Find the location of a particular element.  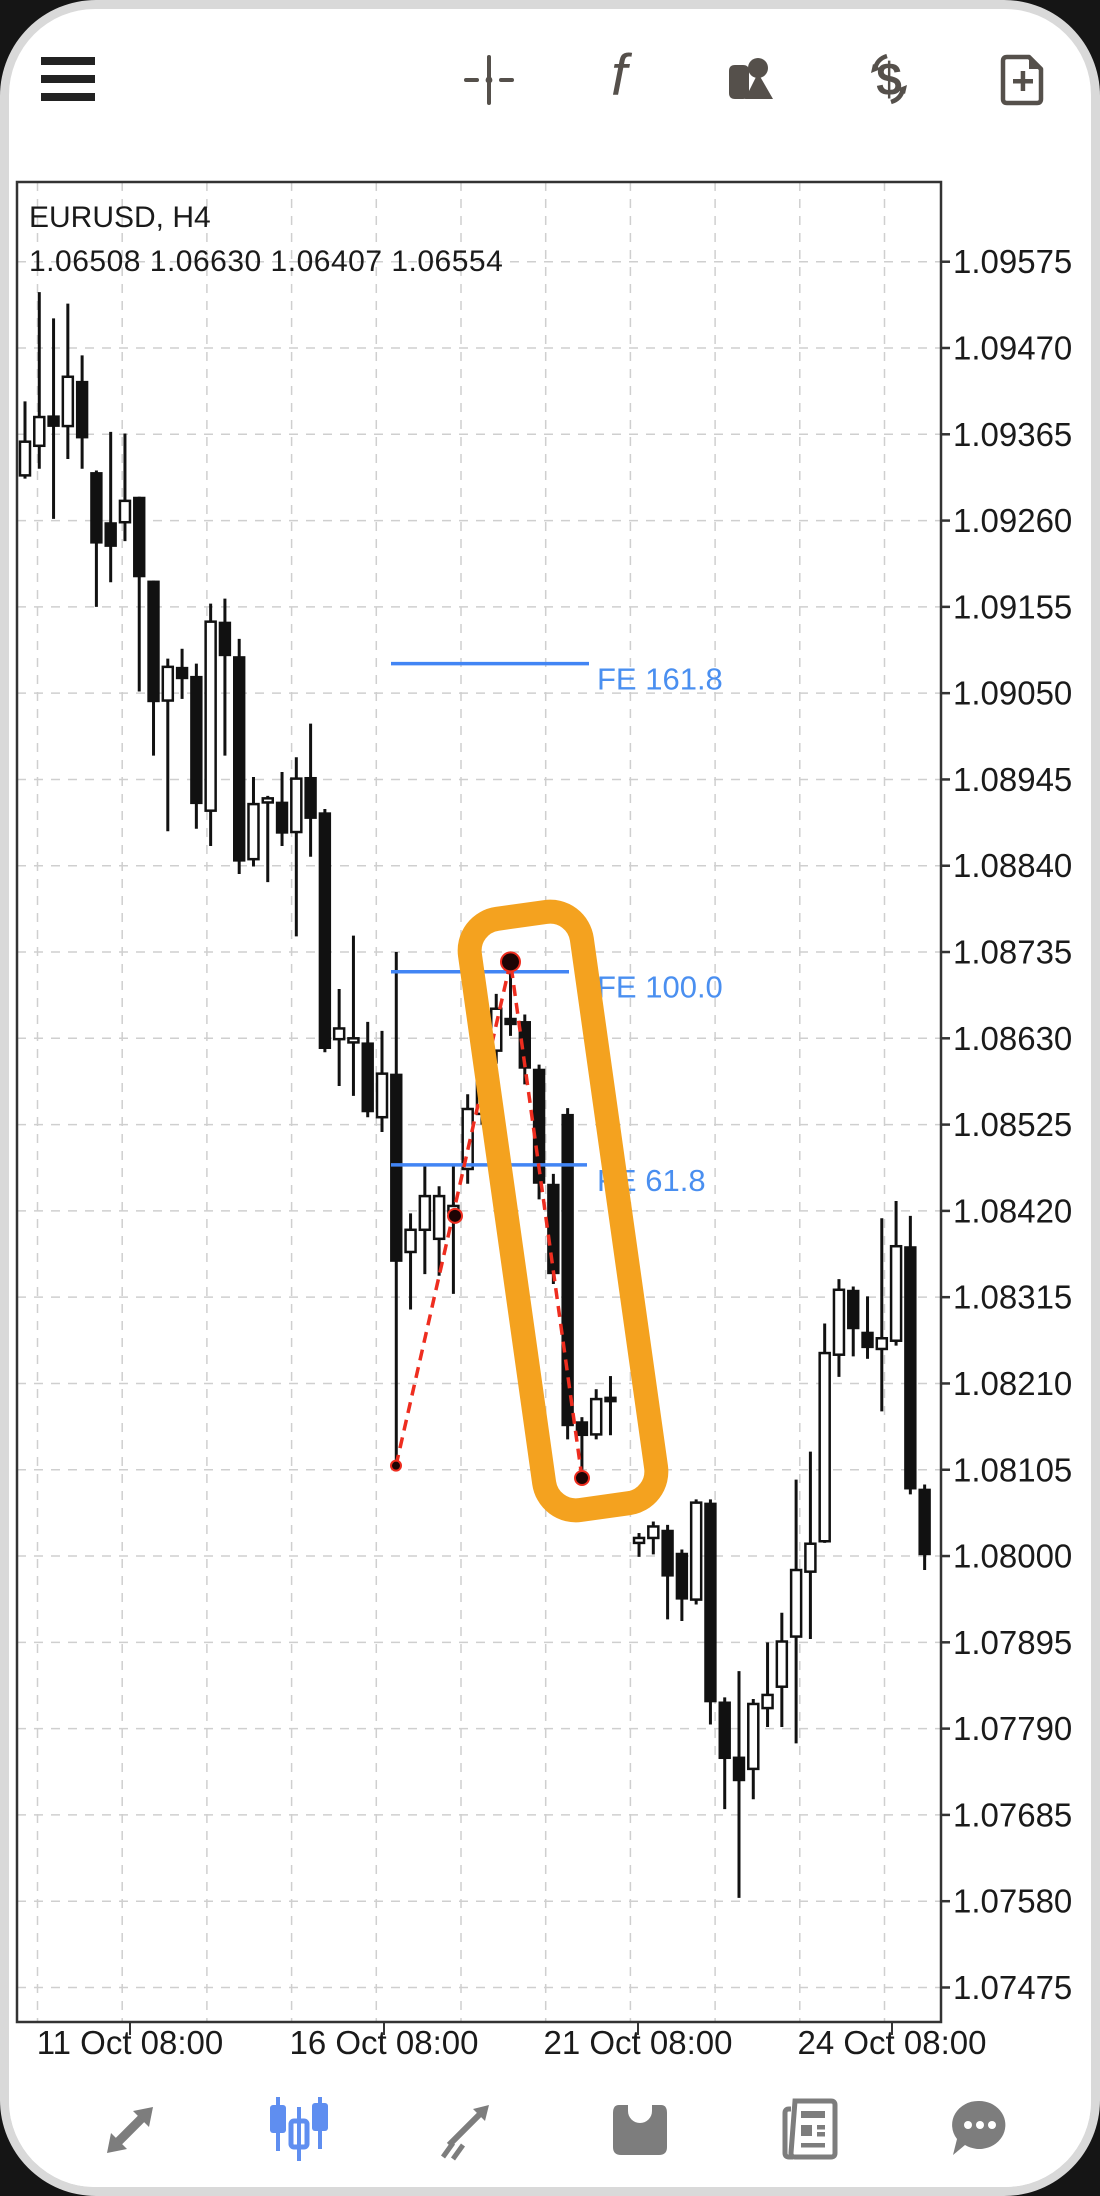

crosshair-icon is located at coordinates (489, 80).